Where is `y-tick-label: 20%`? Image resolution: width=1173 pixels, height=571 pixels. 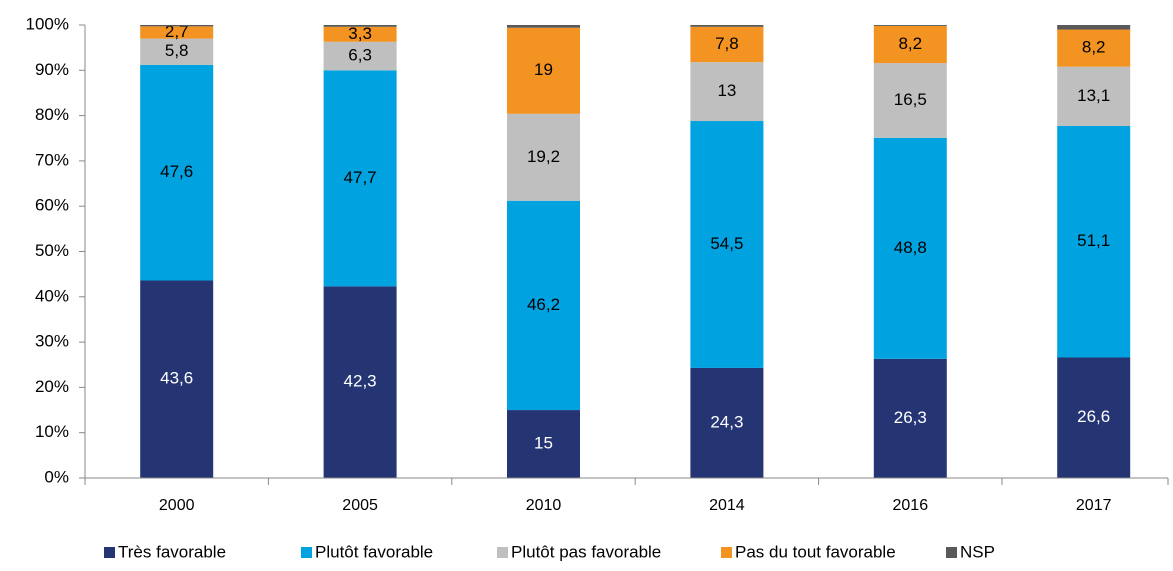 y-tick-label: 20% is located at coordinates (52, 386).